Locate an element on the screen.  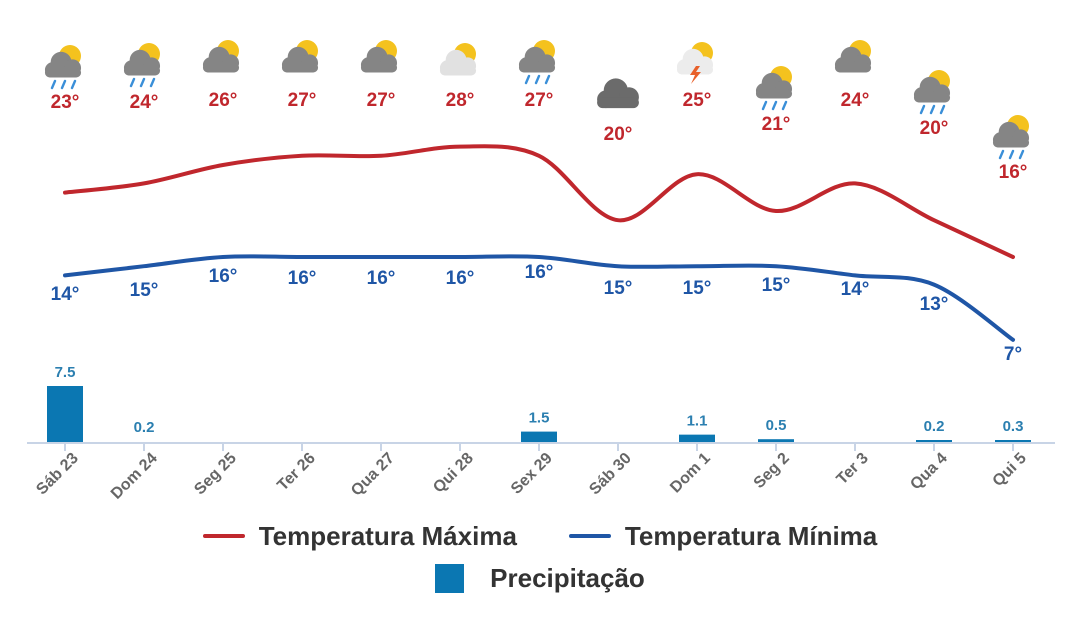
x-tick-label: Ter 26 is located at coordinates (296, 472).